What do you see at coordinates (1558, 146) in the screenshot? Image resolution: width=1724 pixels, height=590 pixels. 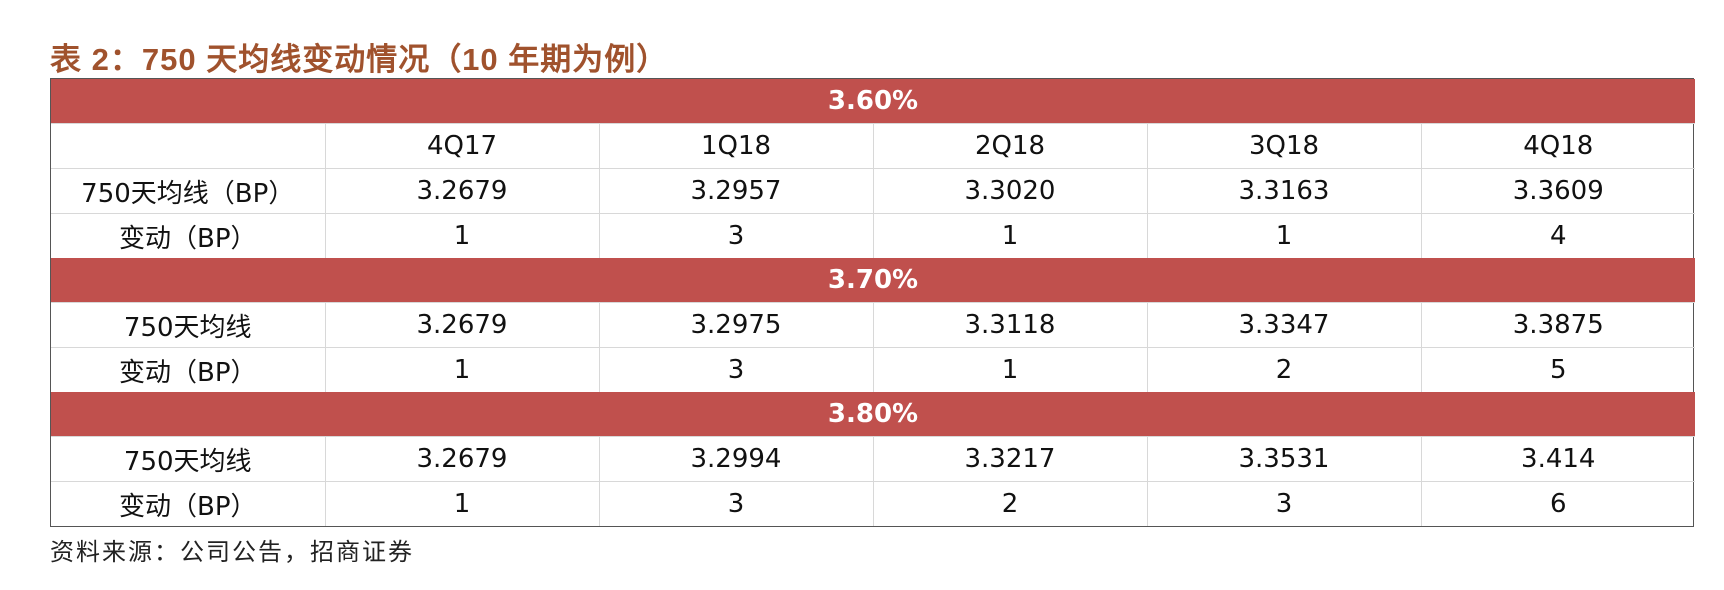 I see `column-header: 4Q18` at bounding box center [1558, 146].